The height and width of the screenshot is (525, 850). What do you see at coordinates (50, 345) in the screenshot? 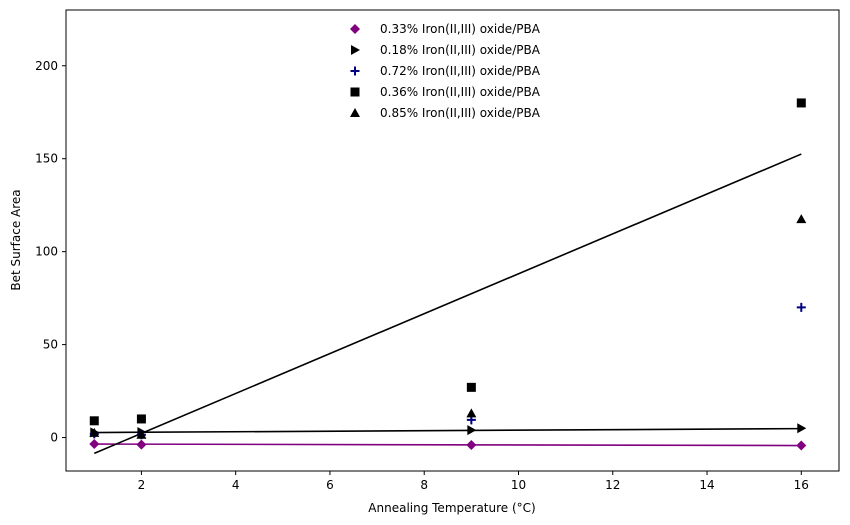
I see `y-tick-label: 50` at bounding box center [50, 345].